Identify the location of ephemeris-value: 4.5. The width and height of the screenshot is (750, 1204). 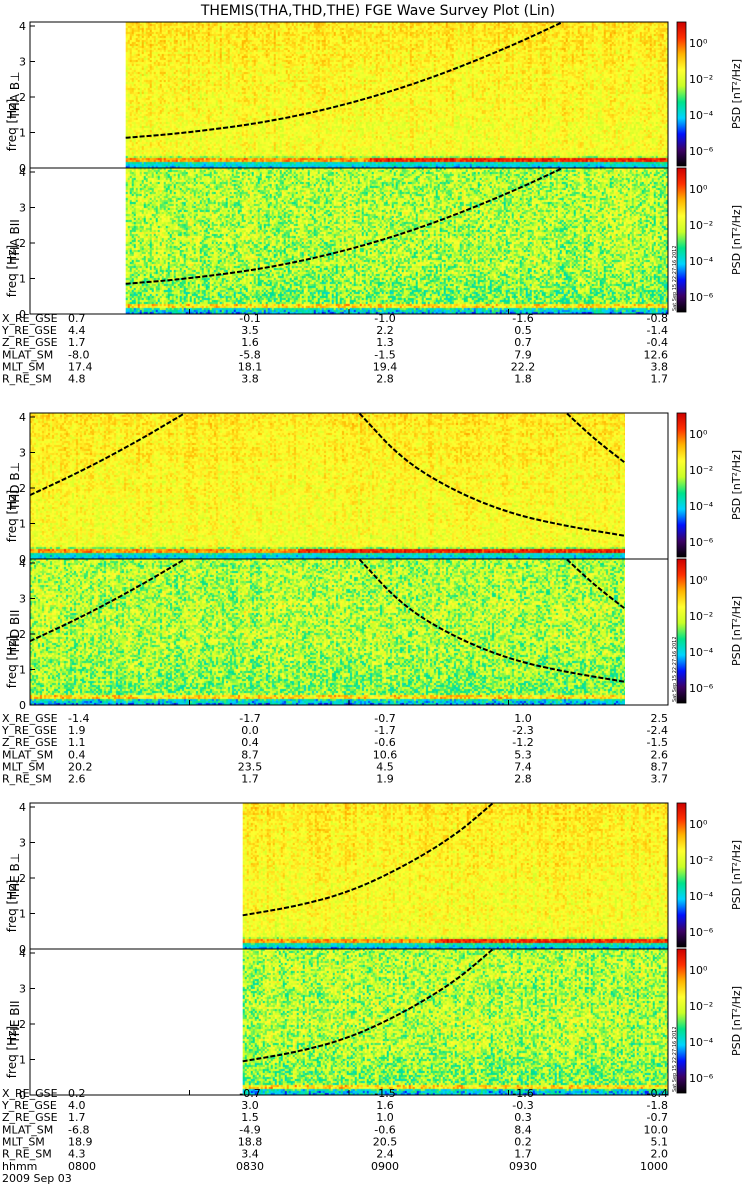
(385, 766).